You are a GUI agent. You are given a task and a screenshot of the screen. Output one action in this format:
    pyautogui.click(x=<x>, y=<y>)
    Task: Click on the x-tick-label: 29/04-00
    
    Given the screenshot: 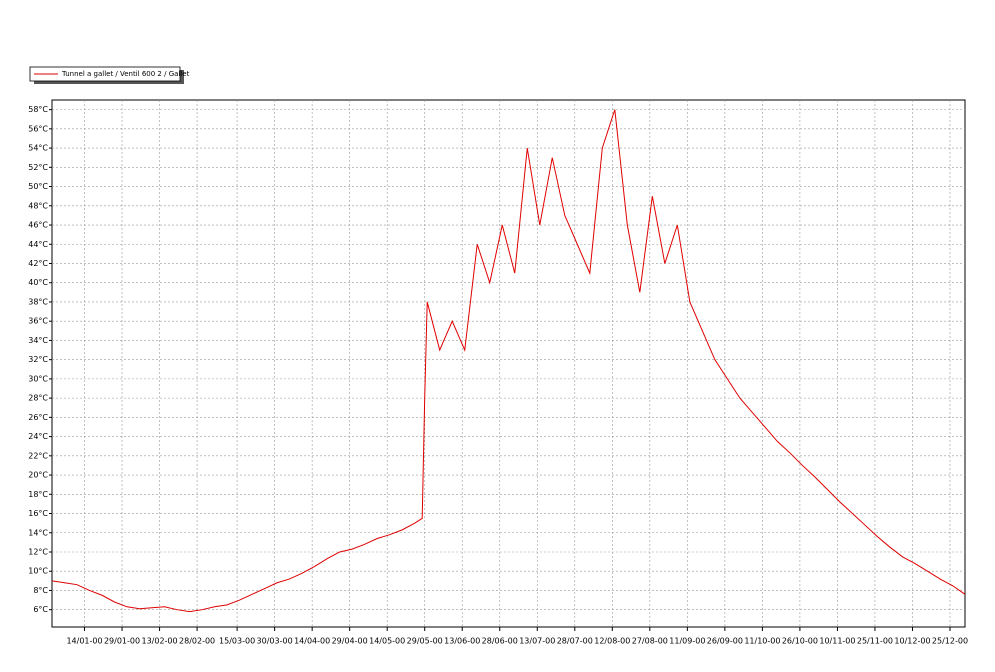 What is the action you would take?
    pyautogui.click(x=350, y=641)
    